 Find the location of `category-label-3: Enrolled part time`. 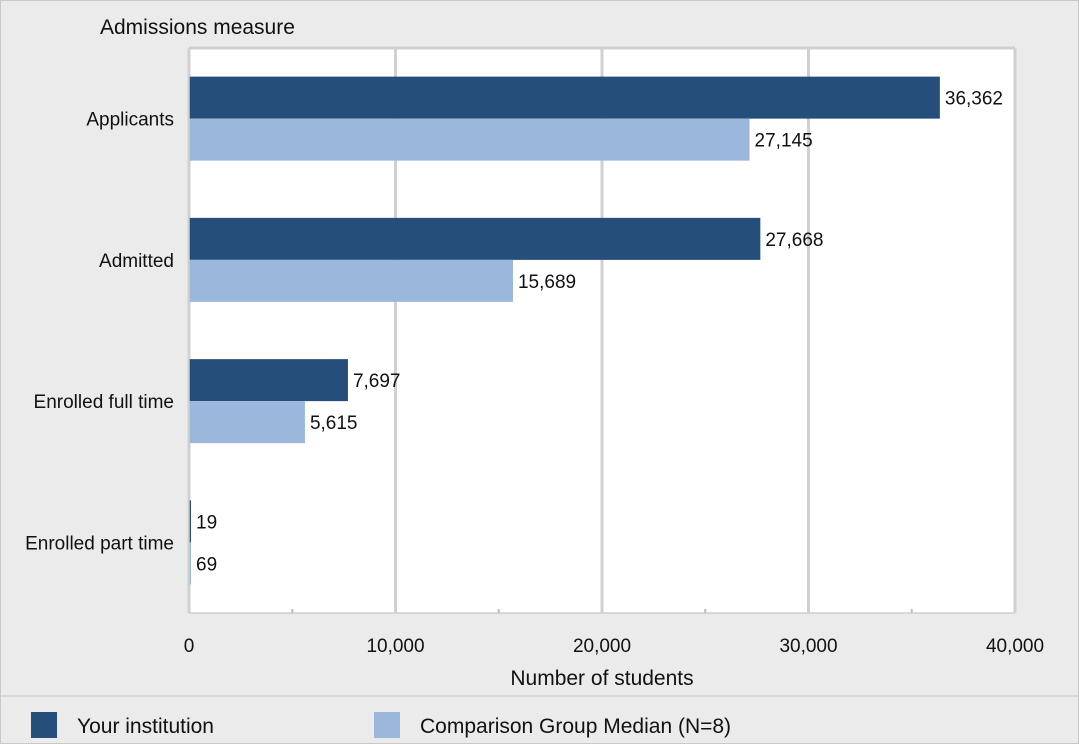

category-label-3: Enrolled part time is located at coordinates (99, 543).